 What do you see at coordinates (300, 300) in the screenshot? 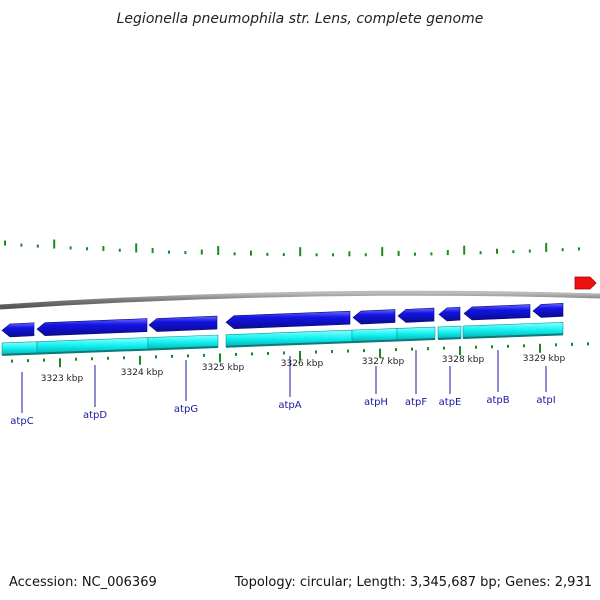
I see `genome-backbone` at bounding box center [300, 300].